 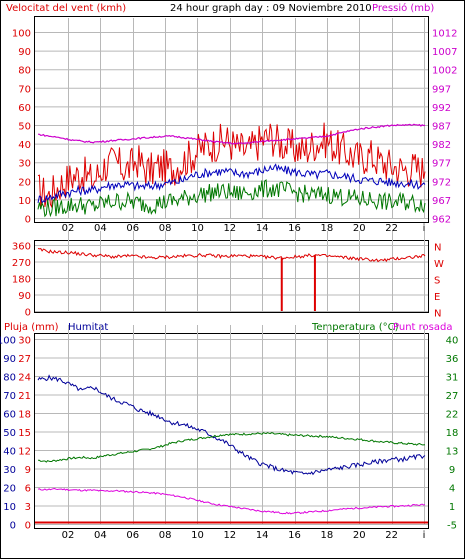 What do you see at coordinates (441, 108) in the screenshot?
I see `pressure-tick-label: 992` at bounding box center [441, 108].